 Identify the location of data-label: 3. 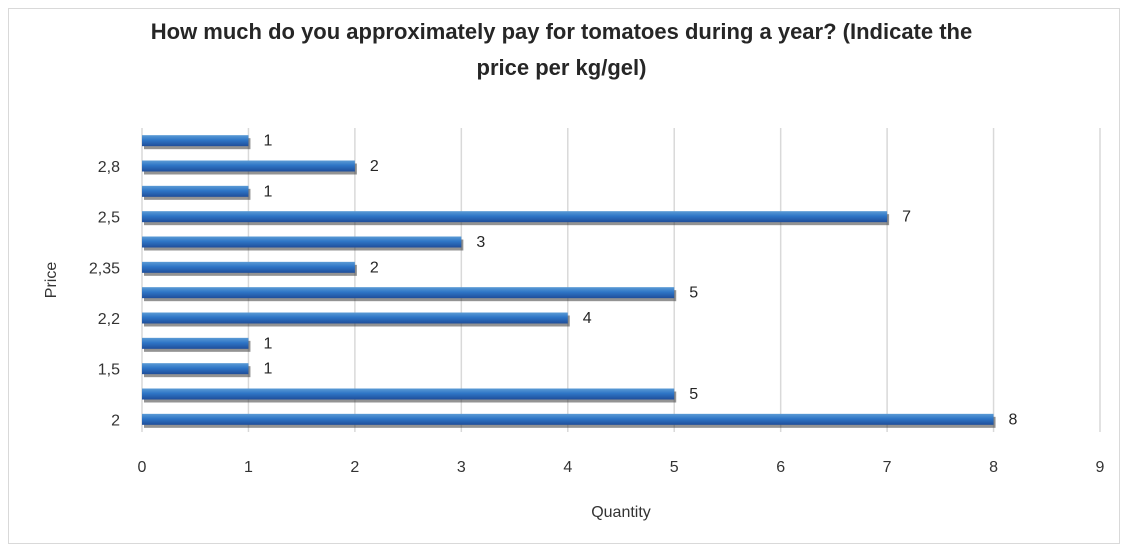
(480, 242).